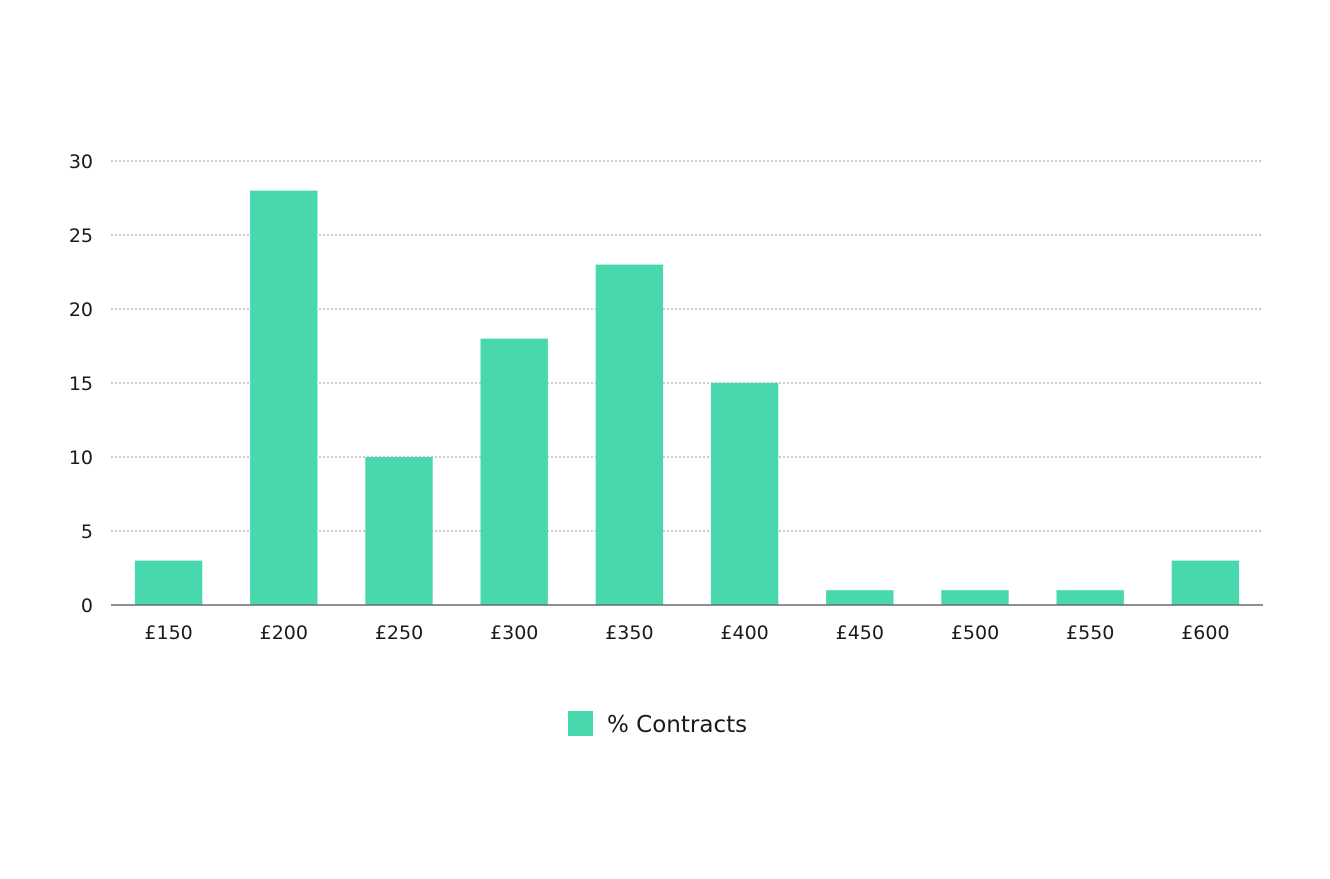  I want to click on x-tick-label: £600, so click(1205, 633).